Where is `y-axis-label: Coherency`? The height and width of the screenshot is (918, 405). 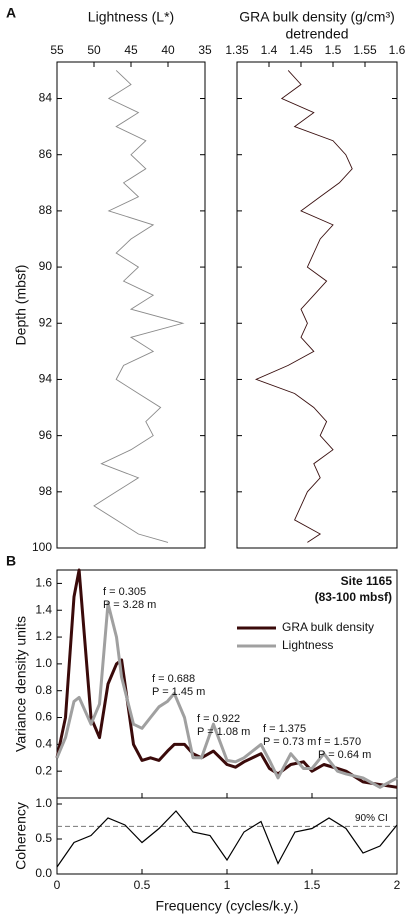 y-axis-label: Coherency is located at coordinates (21, 836).